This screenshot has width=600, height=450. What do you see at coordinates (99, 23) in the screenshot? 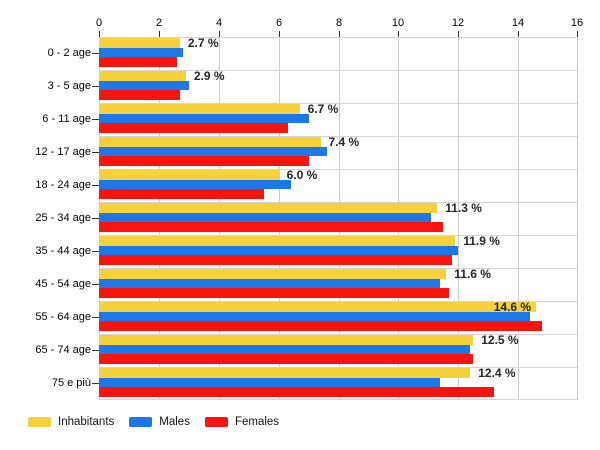
I see `x-axis-tick-label: 0` at bounding box center [99, 23].